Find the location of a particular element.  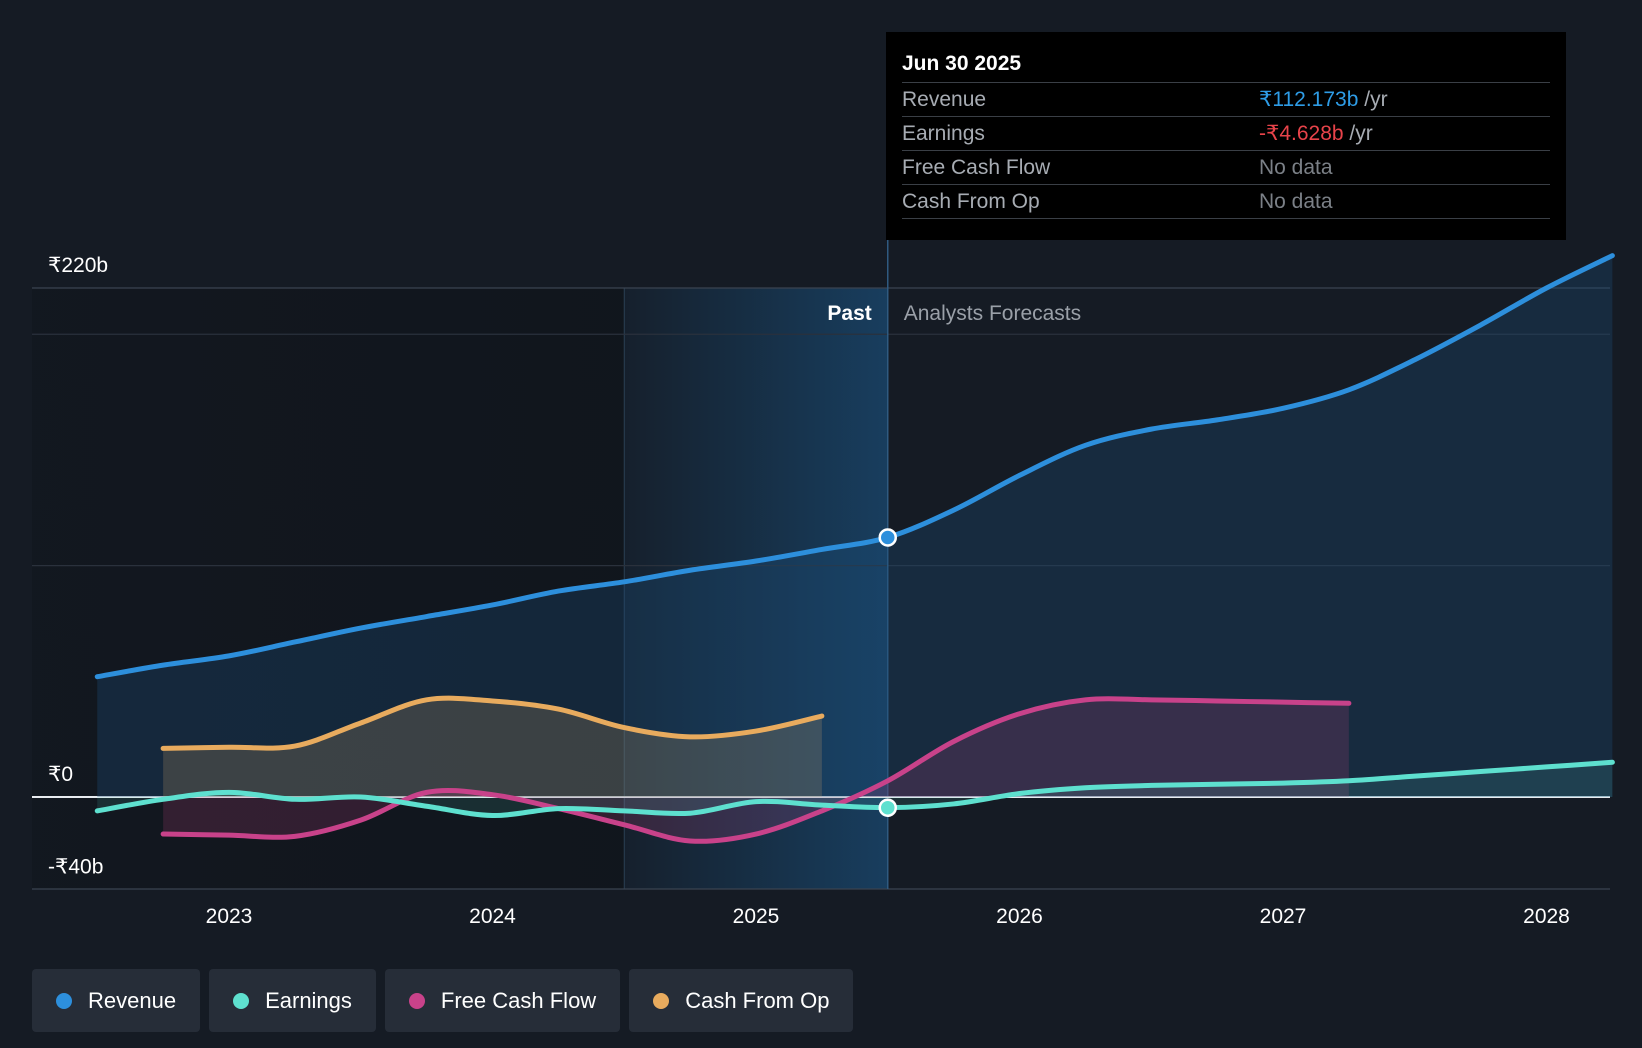

earnings-dot-icon is located at coordinates (241, 1000).